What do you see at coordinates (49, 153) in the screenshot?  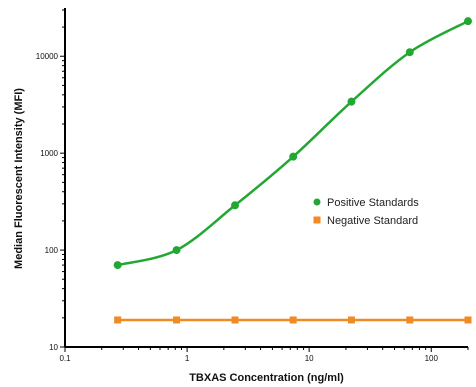 I see `y-tick-label: 1000` at bounding box center [49, 153].